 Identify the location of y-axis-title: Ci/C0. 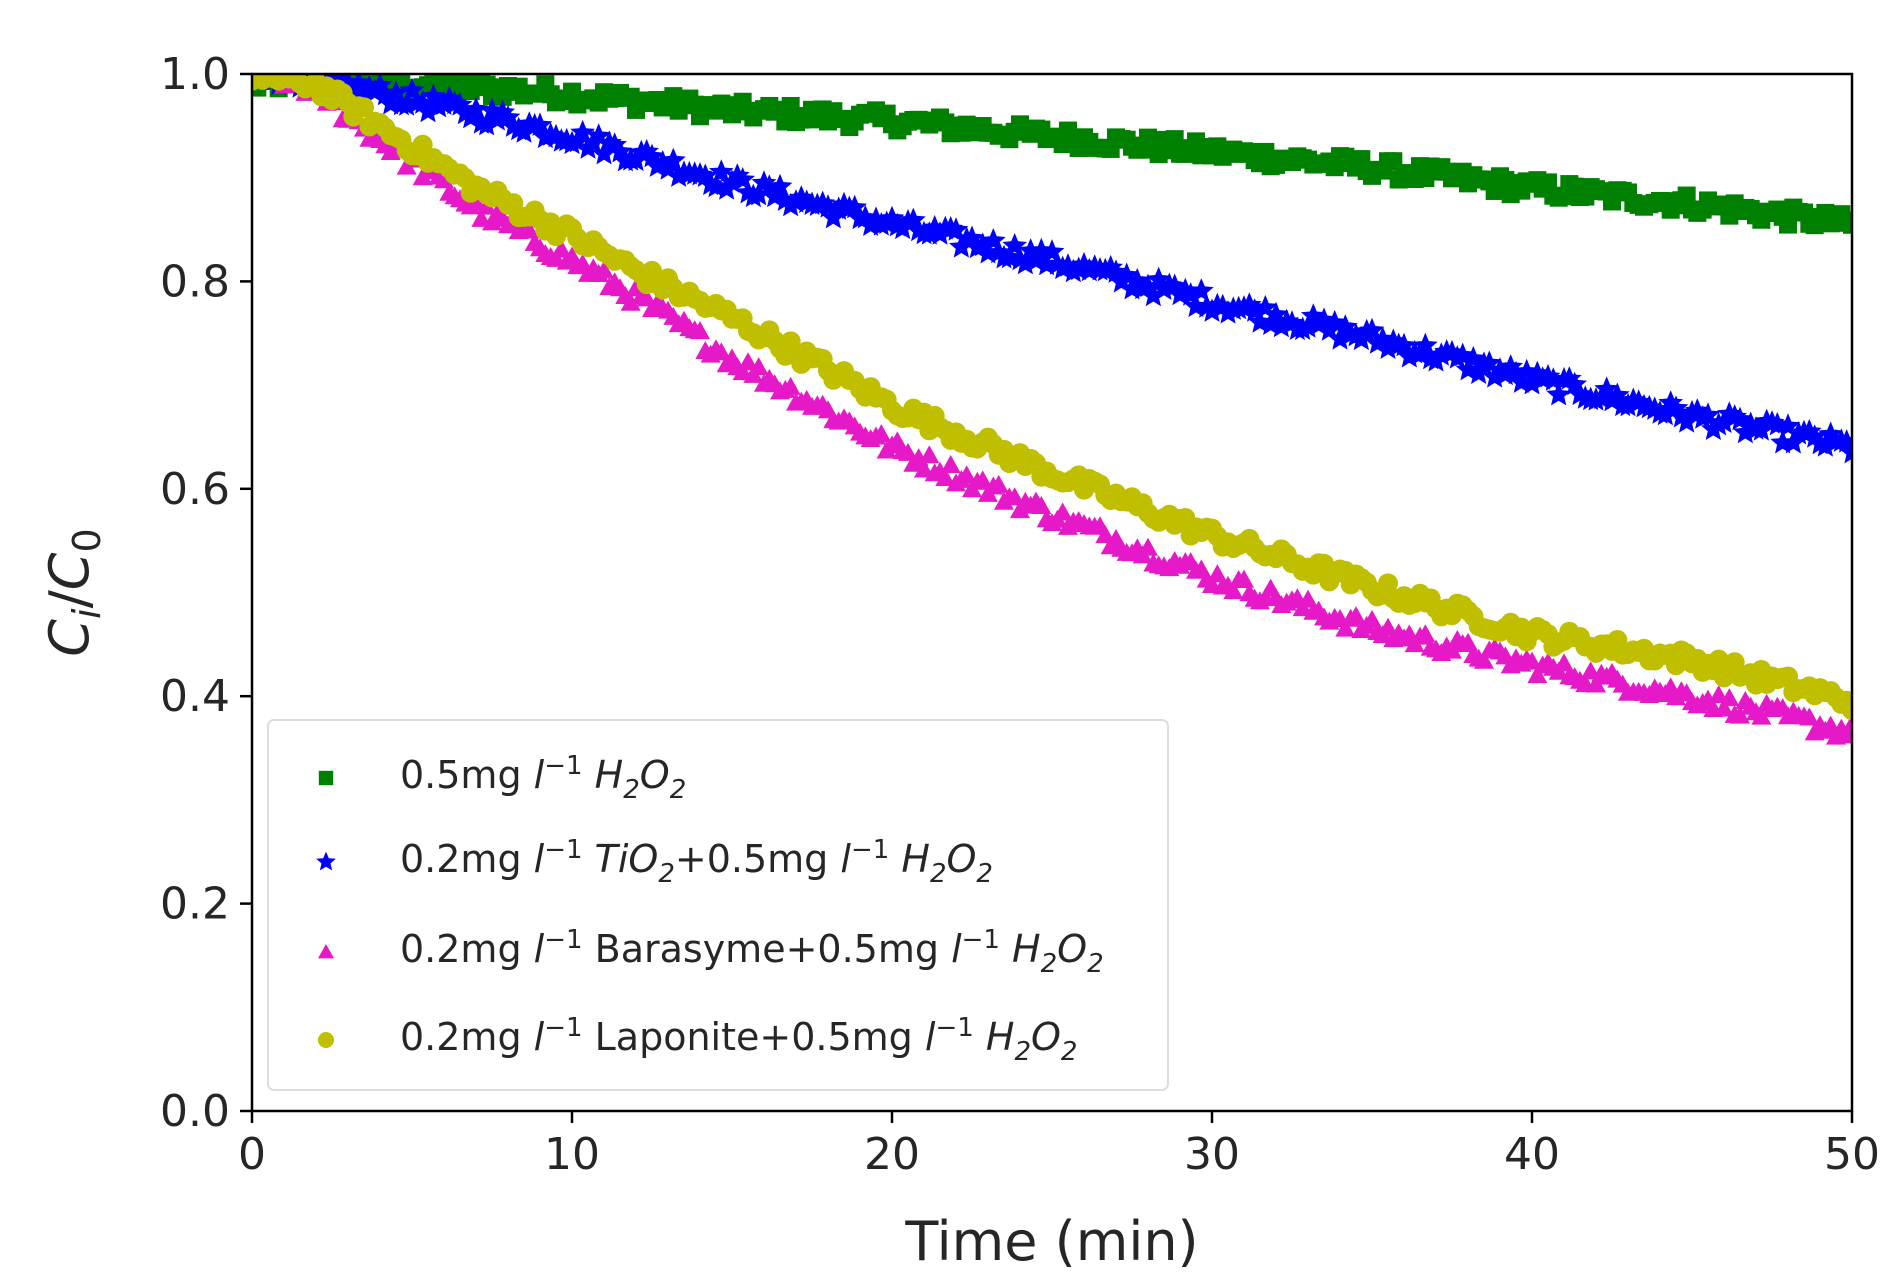
(73, 592).